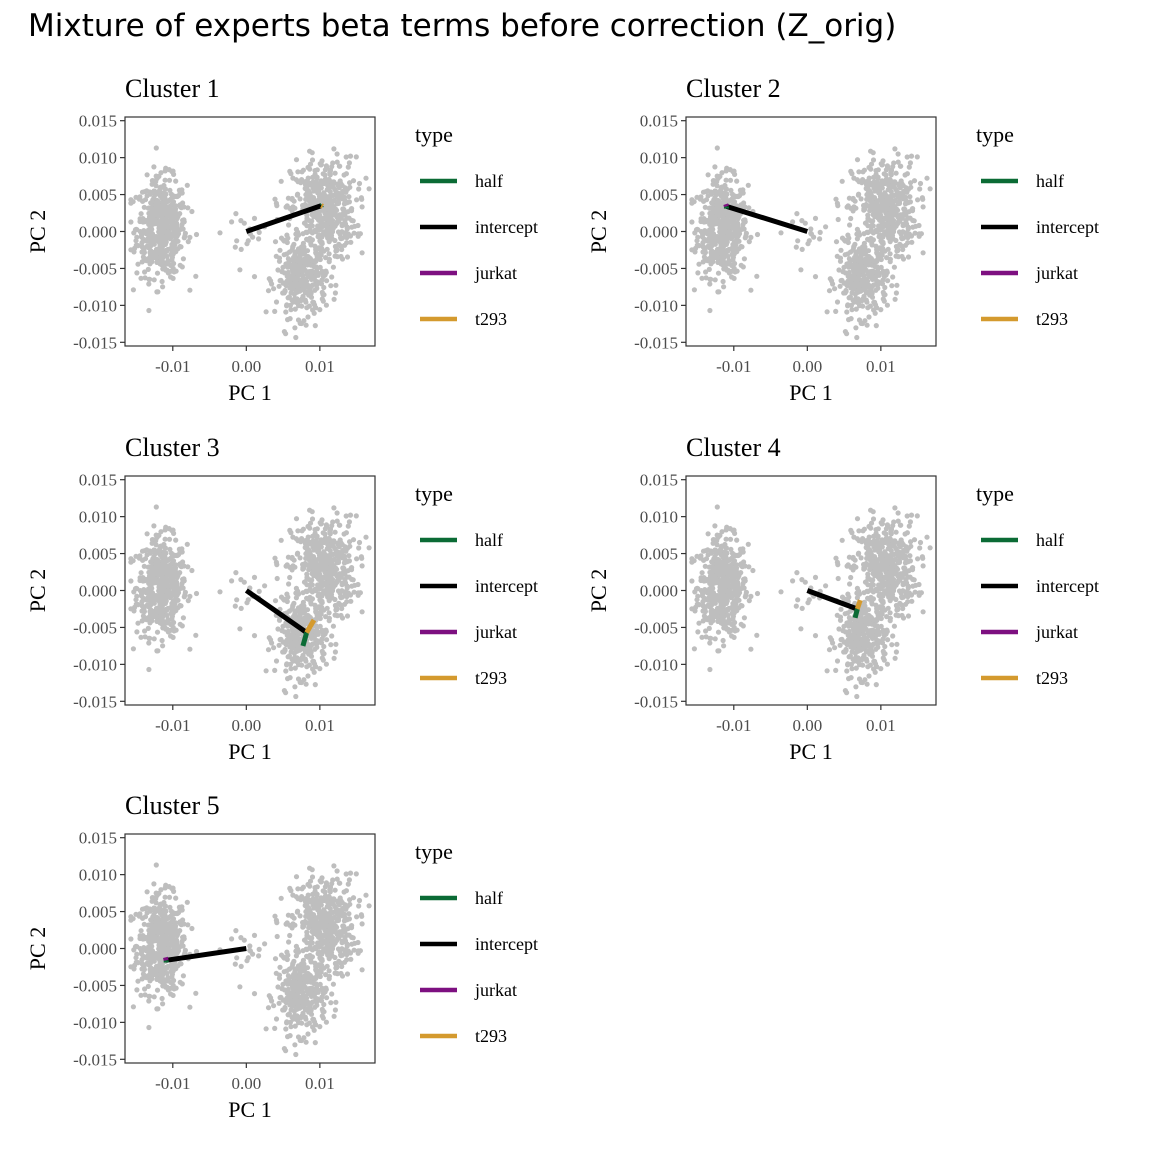 The height and width of the screenshot is (1152, 1152). Describe the element at coordinates (1067, 227) in the screenshot. I see `legend-label: intercept` at that location.